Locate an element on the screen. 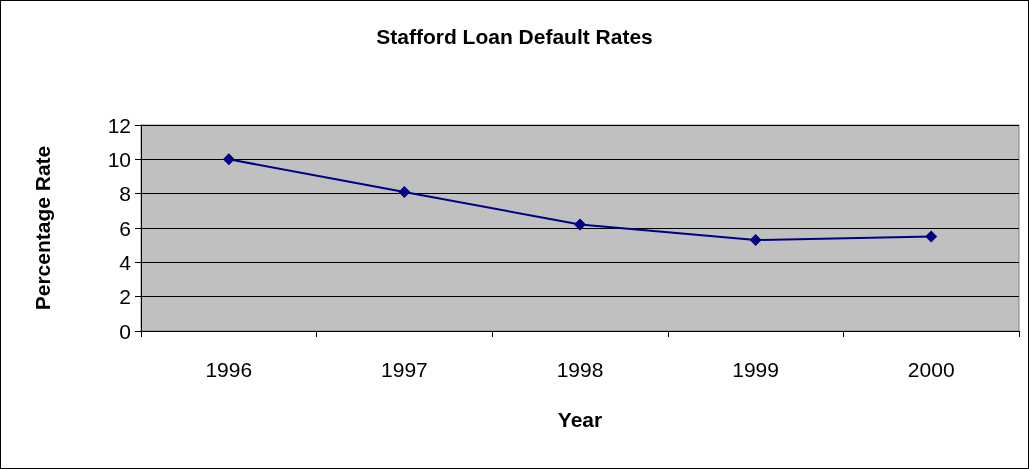 This screenshot has width=1029, height=469. chart-title: Stafford Loan Default Rates is located at coordinates (514, 36).